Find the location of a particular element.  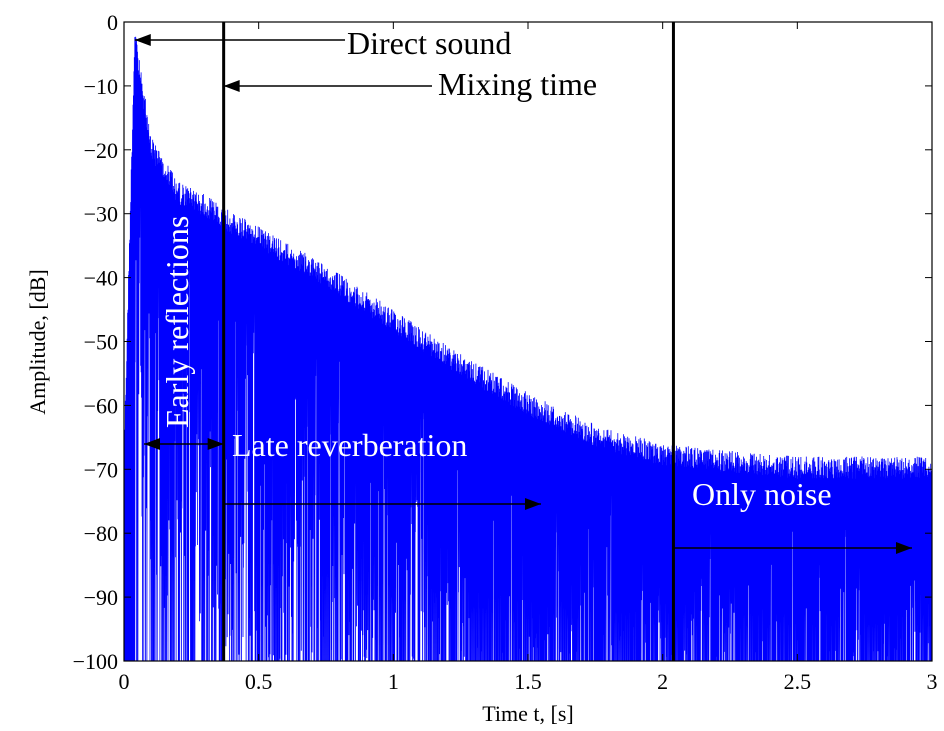

y-tick-label: −10 is located at coordinates (101, 86).